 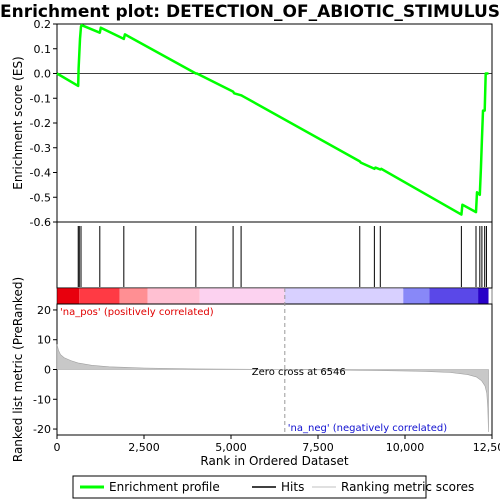 I want to click on legend-item-label: Ranking metric scores, so click(x=407, y=487).